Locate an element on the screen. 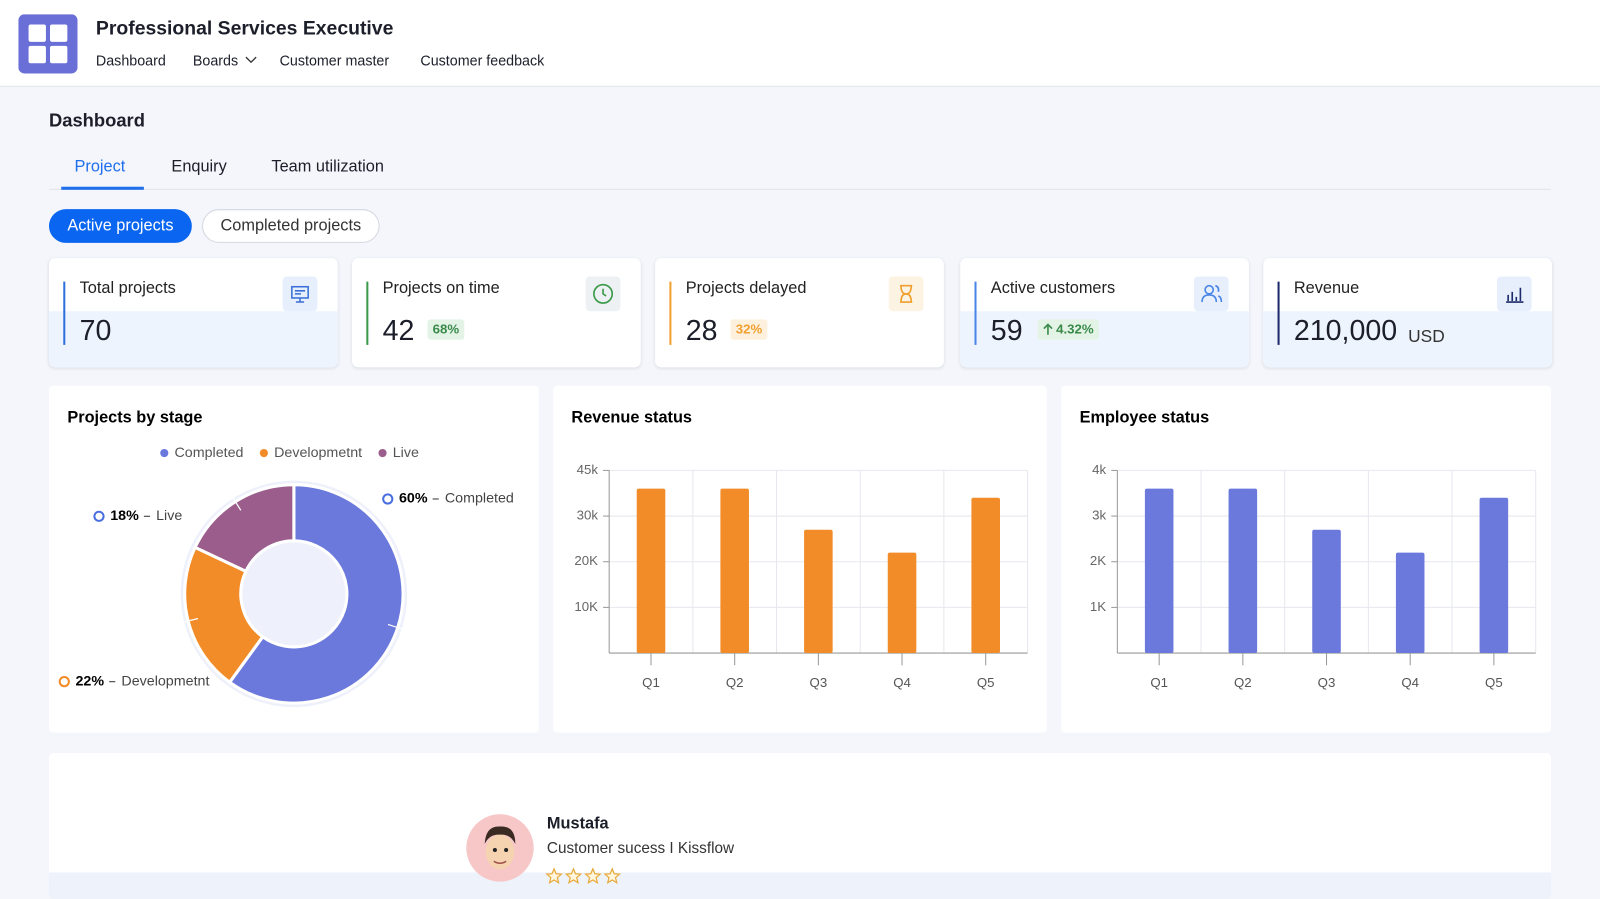  reviewer-name: Mustafa is located at coordinates (577, 824).